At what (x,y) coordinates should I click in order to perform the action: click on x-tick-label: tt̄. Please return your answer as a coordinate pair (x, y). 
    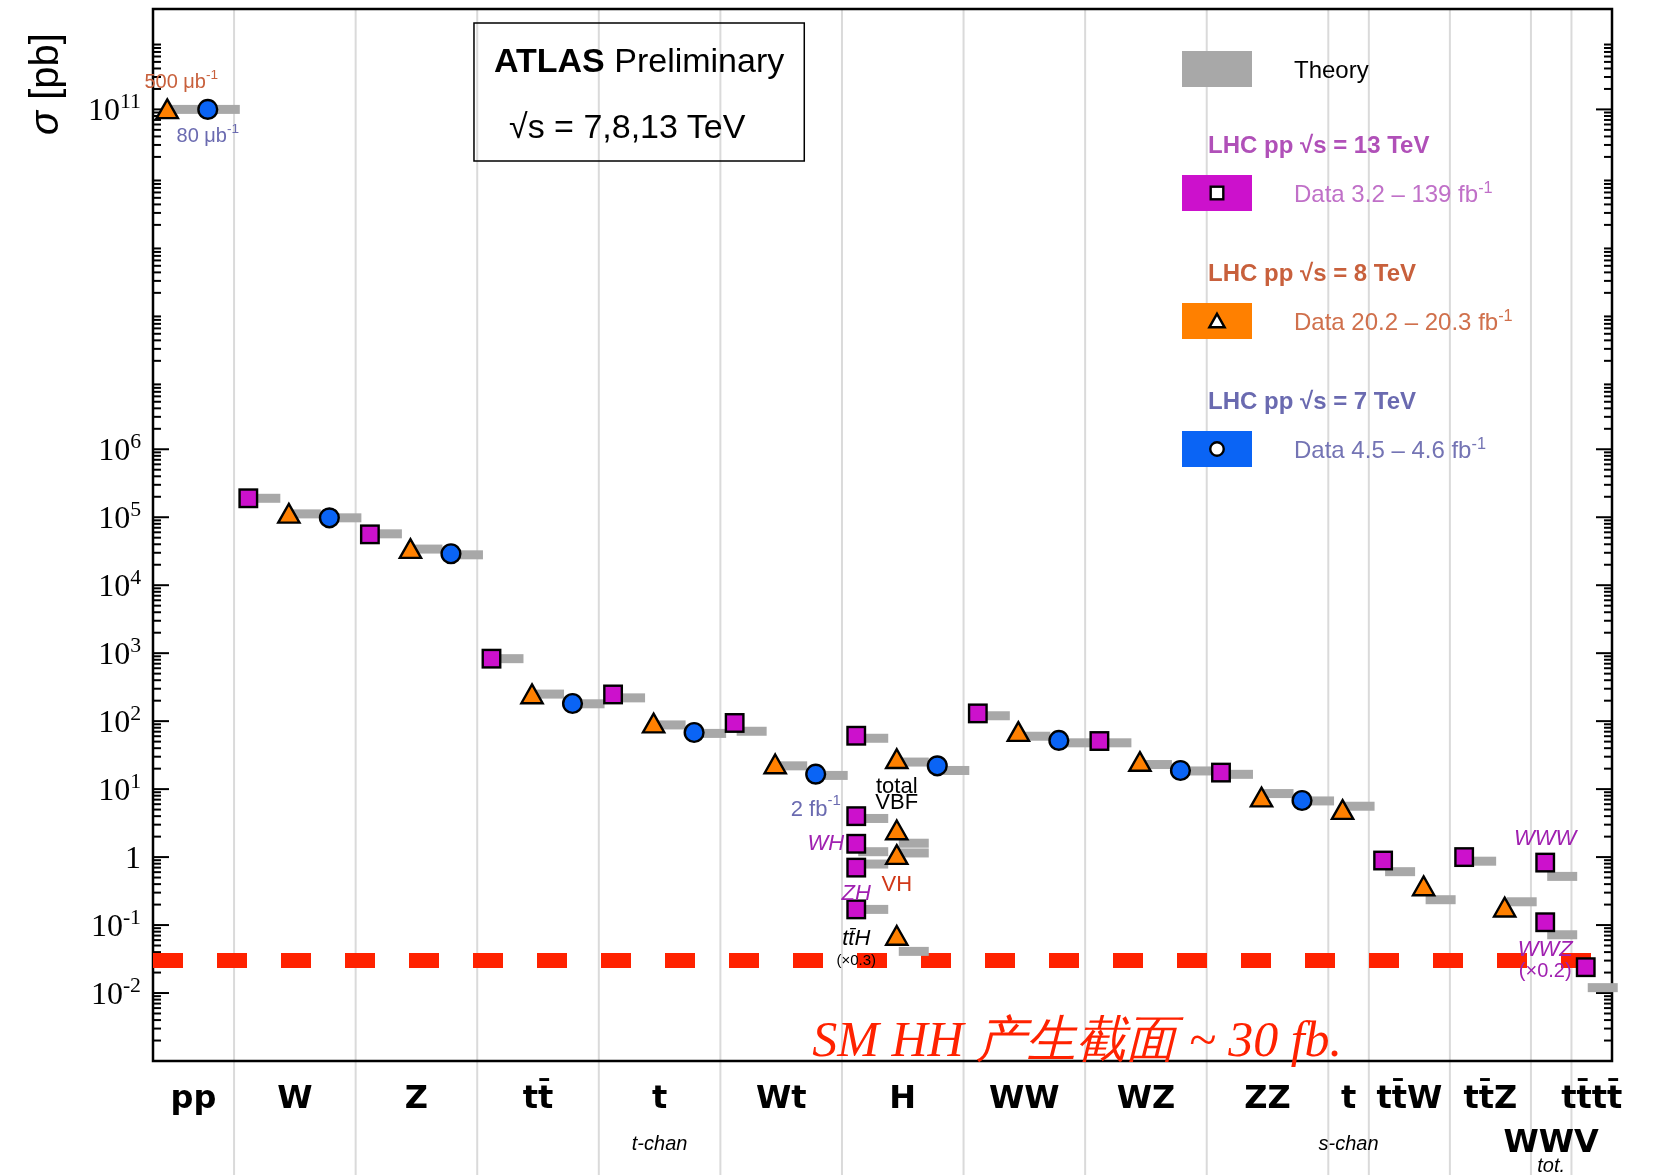
    Looking at the image, I should click on (538, 1097).